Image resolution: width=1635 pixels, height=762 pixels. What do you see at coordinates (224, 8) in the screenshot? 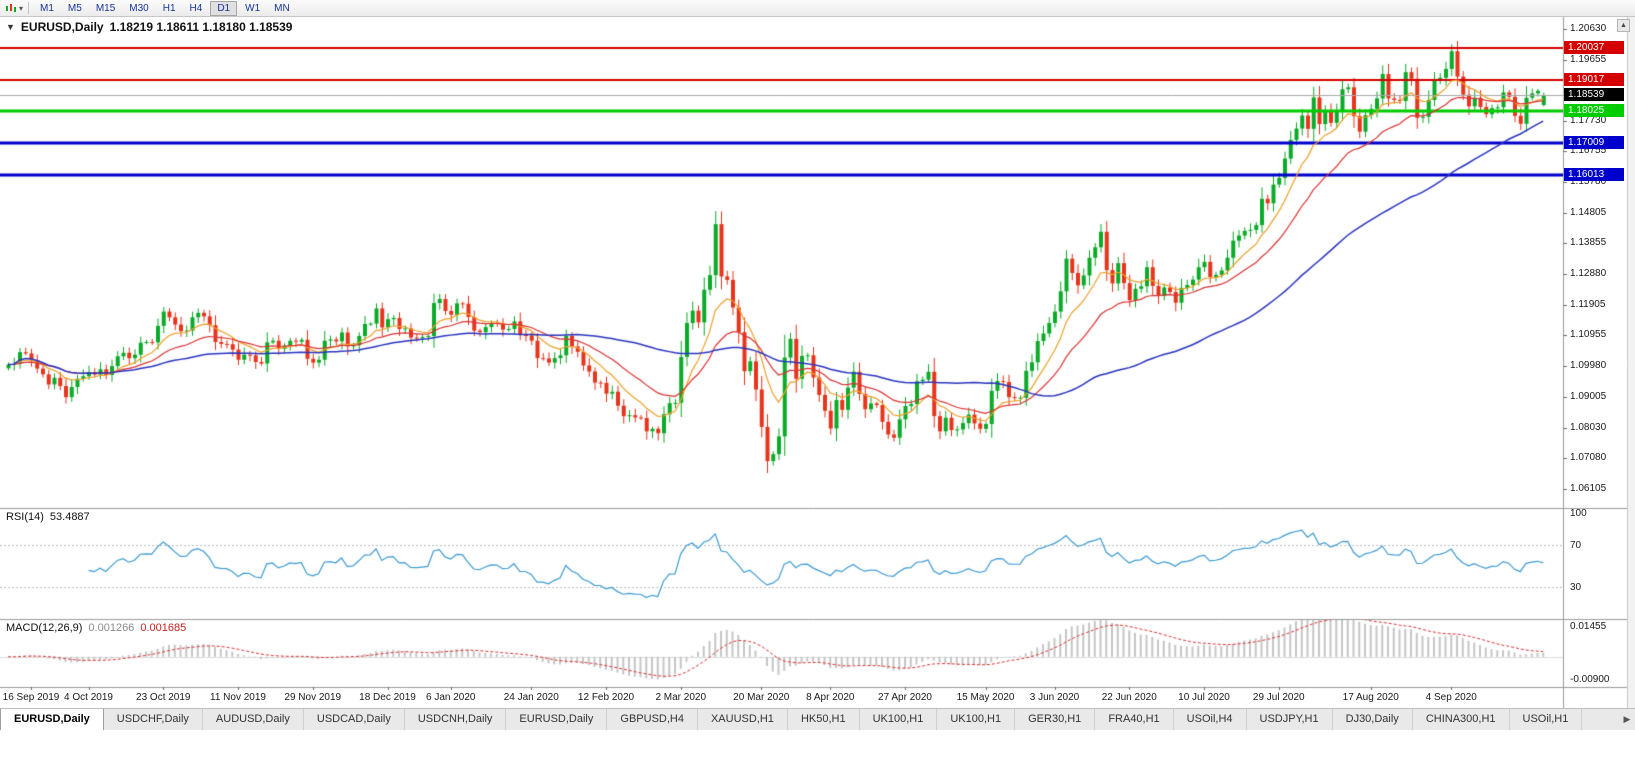
I see `timeframe-button-d1: D1` at bounding box center [224, 8].